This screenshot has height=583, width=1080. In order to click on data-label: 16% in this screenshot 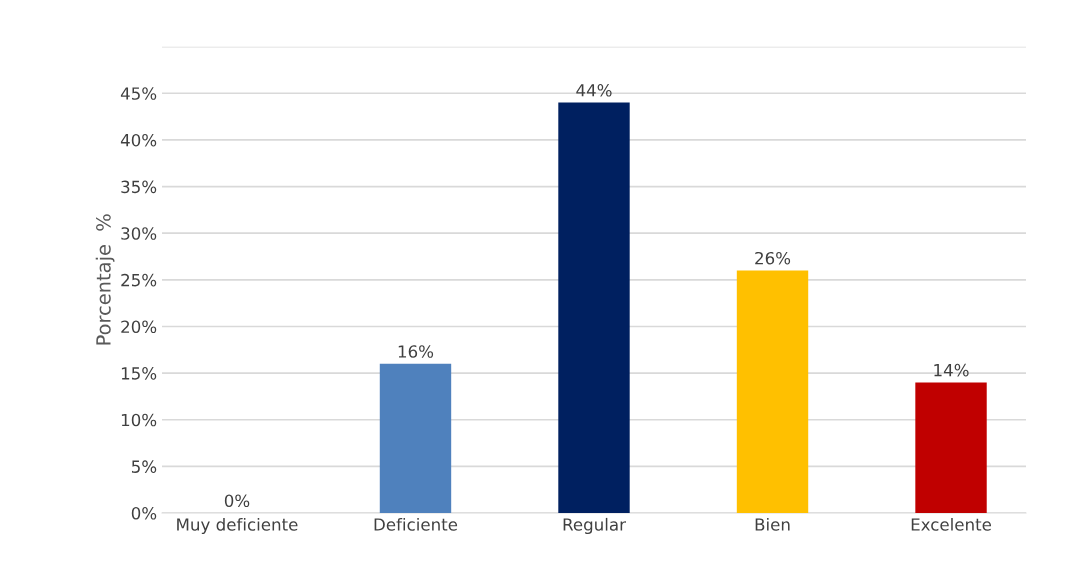, I will do `click(416, 351)`.